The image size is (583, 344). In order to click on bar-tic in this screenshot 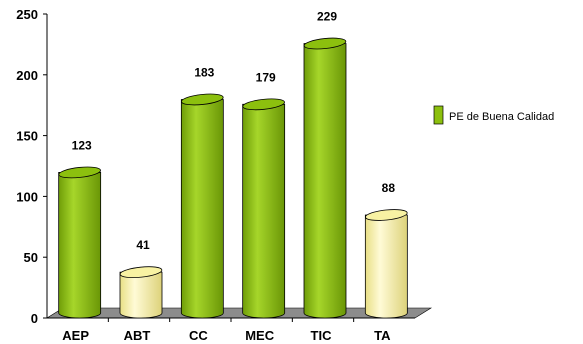, I will do `click(325, 178)`.